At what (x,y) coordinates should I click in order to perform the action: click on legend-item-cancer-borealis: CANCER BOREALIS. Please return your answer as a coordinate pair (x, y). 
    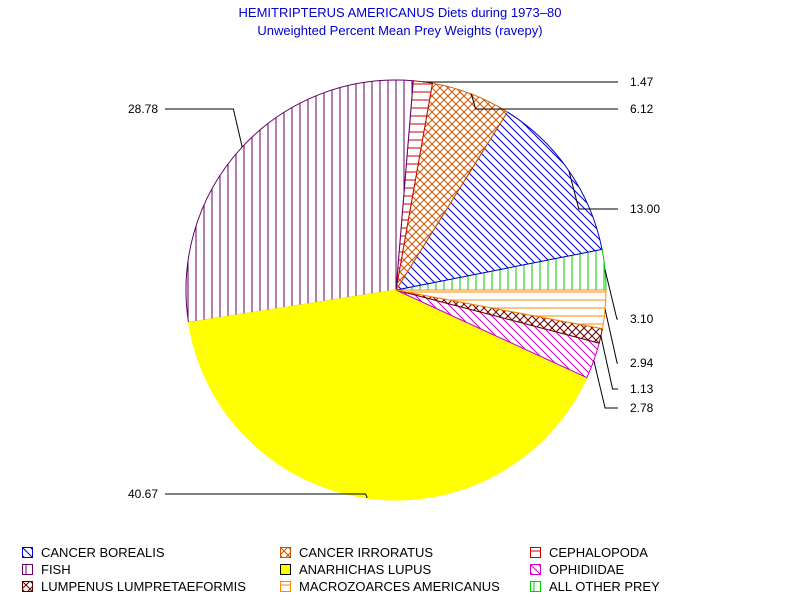
    Looking at the image, I should click on (93, 552).